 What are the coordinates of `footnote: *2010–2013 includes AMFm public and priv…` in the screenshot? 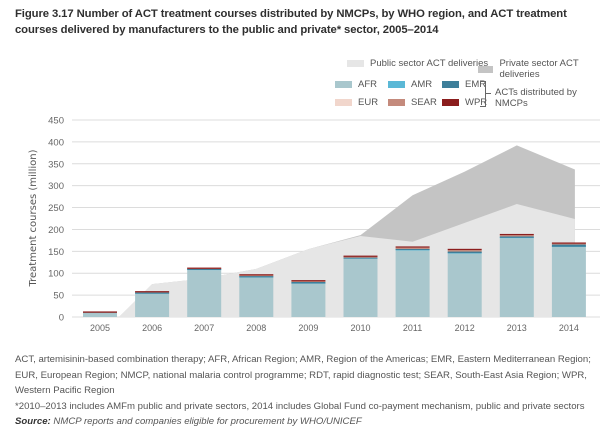 It's located at (300, 406).